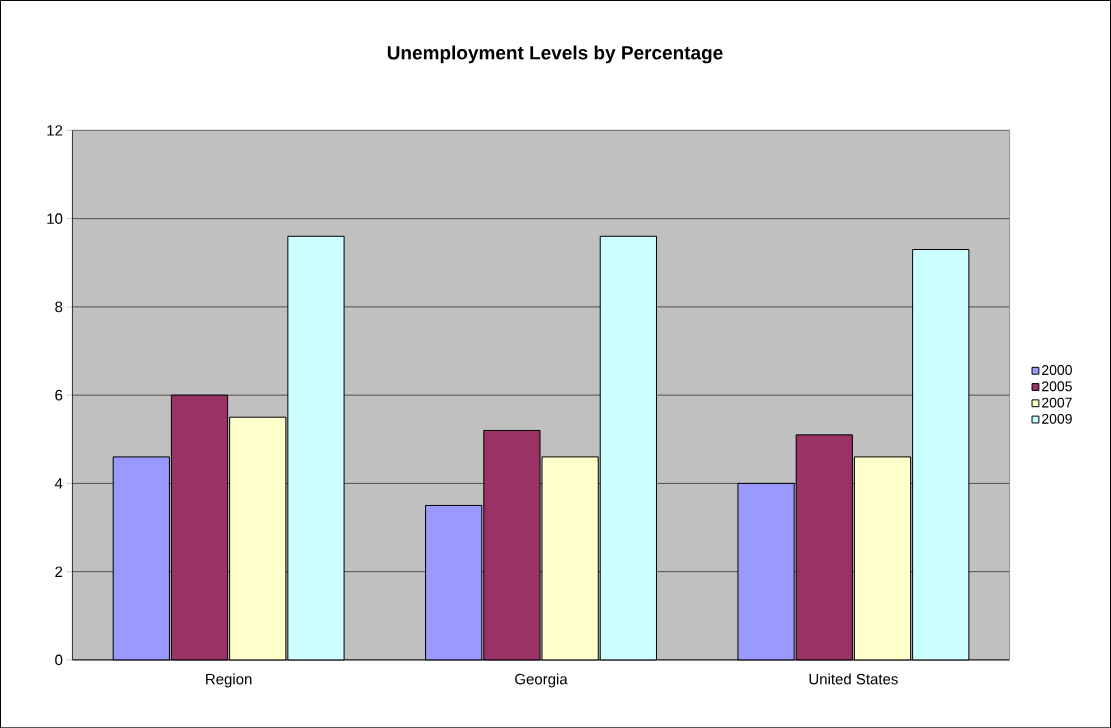 The image size is (1111, 728). I want to click on y-tick-label: 10, so click(55, 218).